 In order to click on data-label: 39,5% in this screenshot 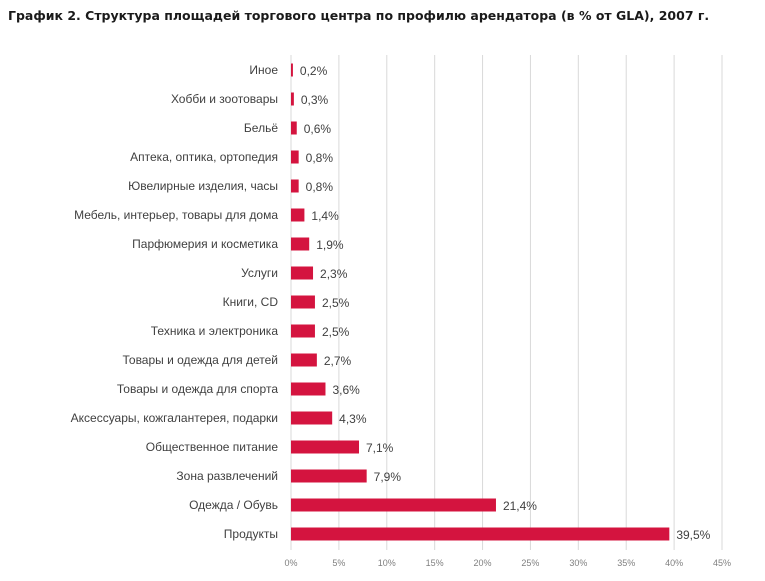, I will do `click(693, 535)`.